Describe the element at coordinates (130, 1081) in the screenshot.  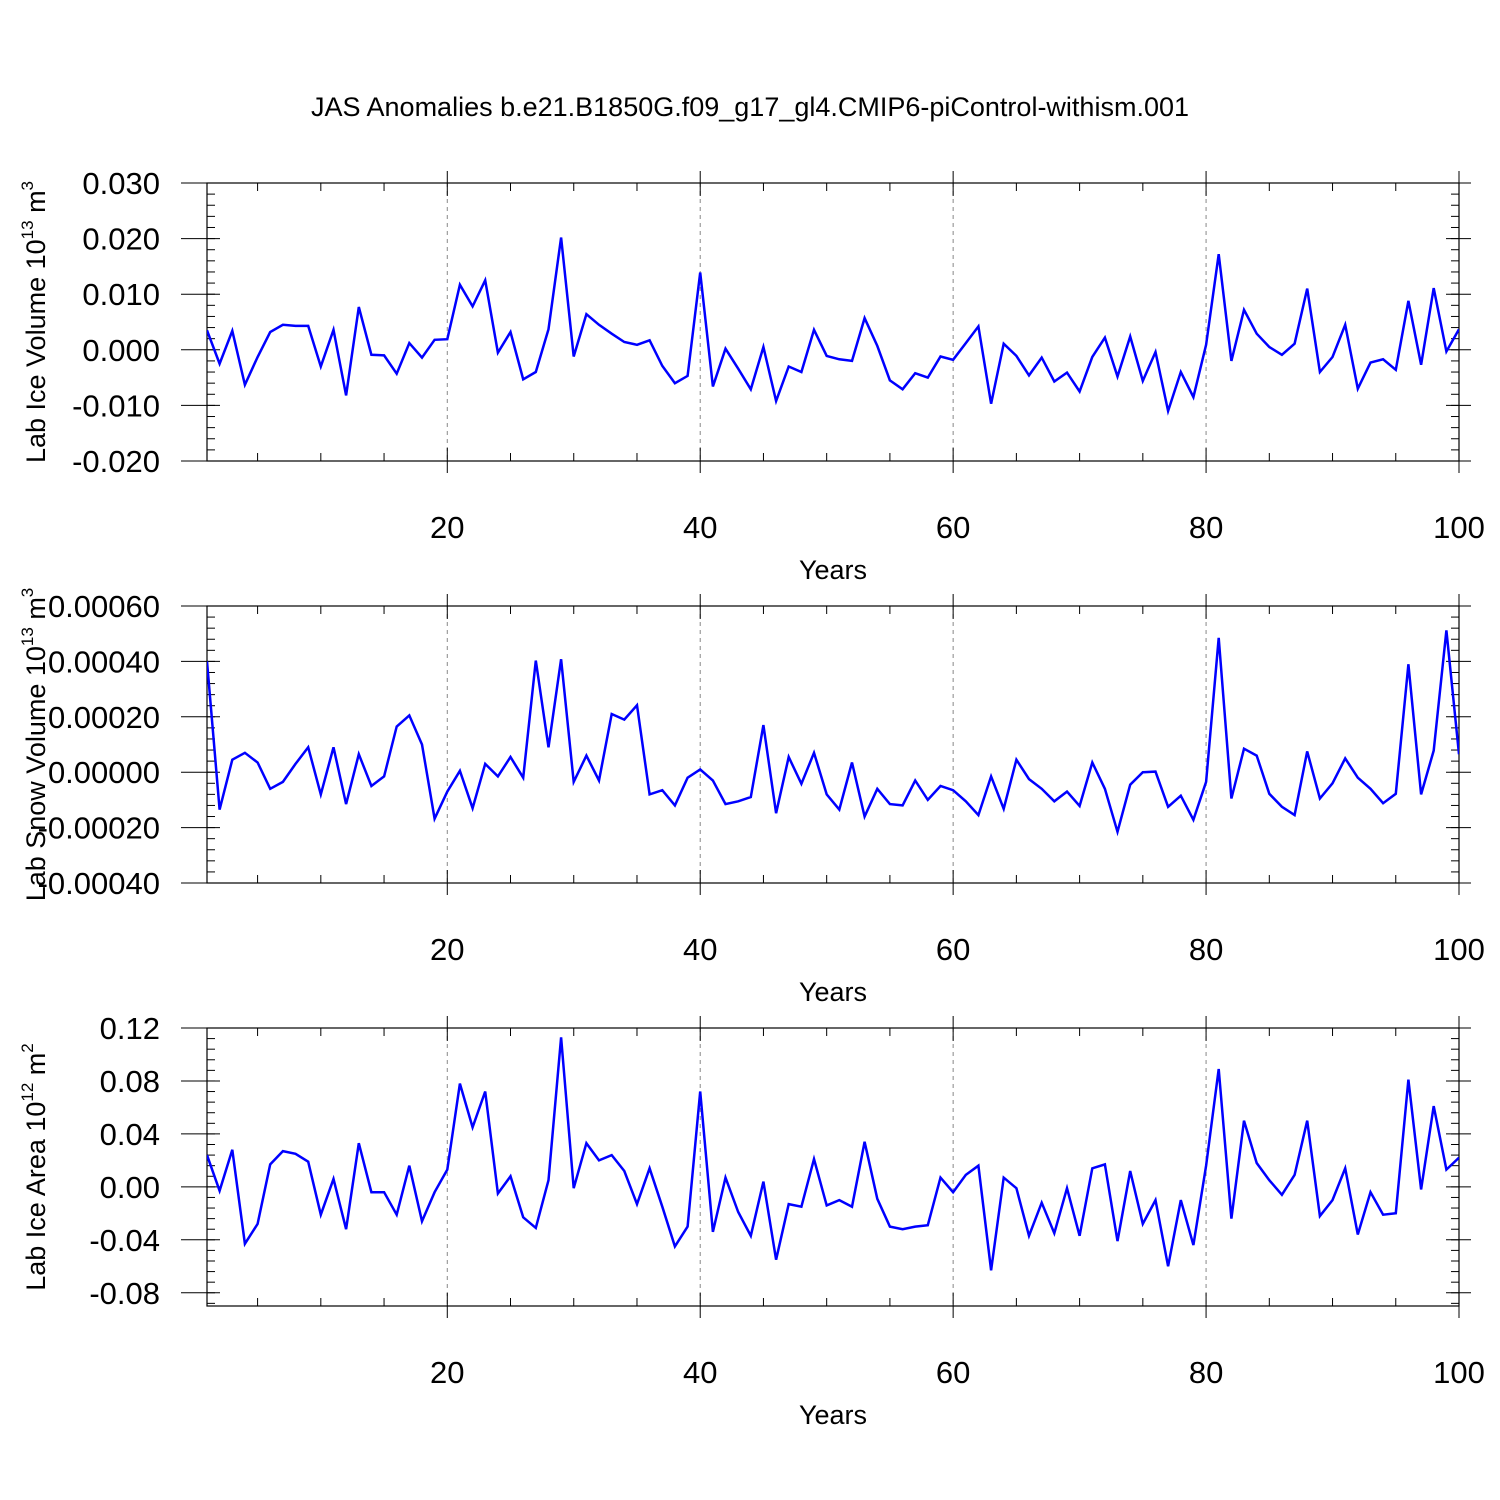
I see `y-tick-label: 0.08` at that location.